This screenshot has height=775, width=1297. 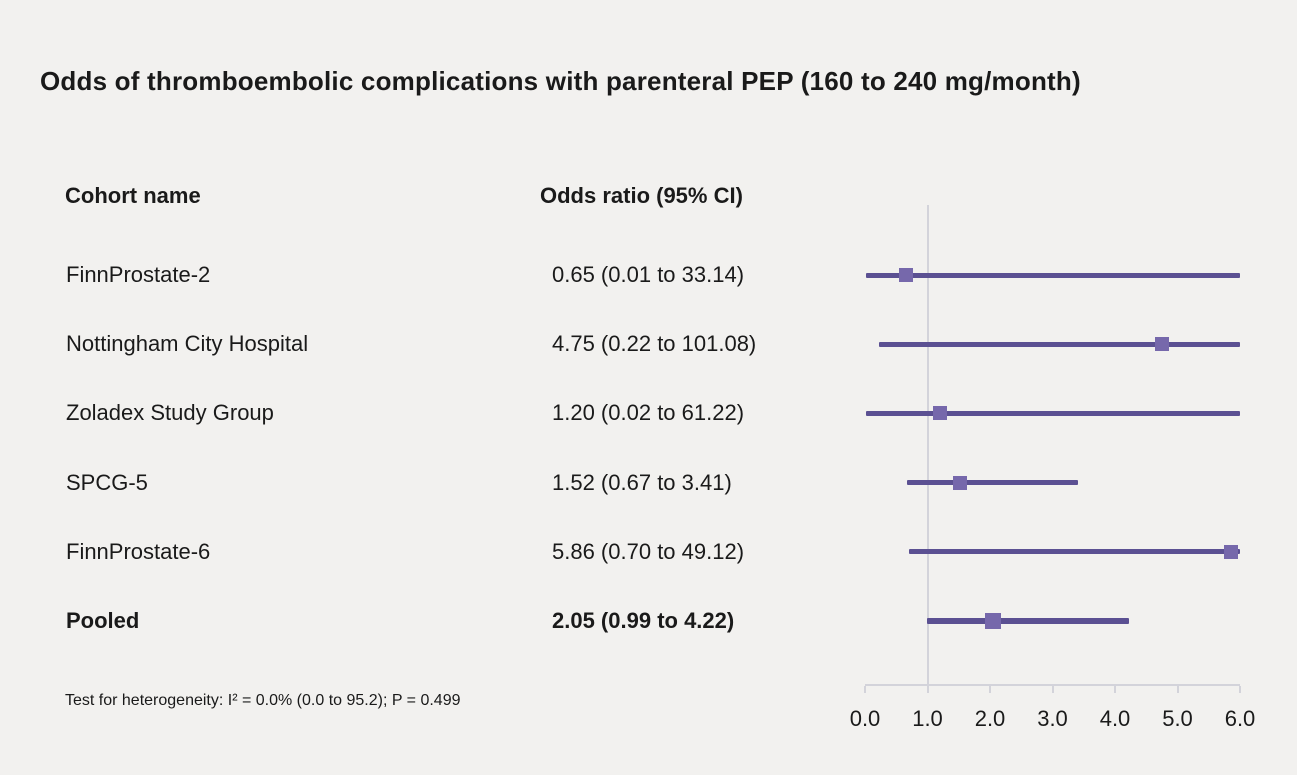 I want to click on x-axis-tick-label: 2.0, so click(x=990, y=718).